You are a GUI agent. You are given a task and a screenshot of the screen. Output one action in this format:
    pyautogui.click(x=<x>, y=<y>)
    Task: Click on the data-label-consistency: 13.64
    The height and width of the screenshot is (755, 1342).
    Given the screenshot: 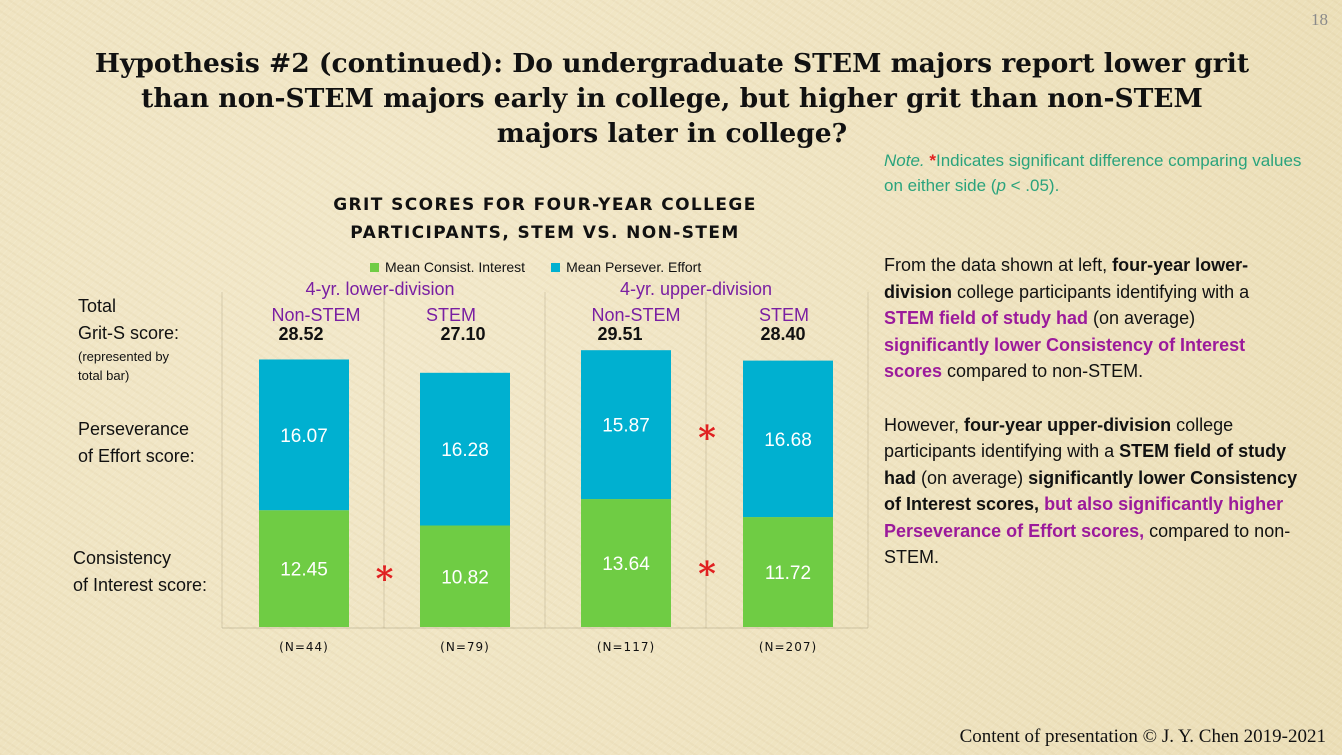 What is the action you would take?
    pyautogui.click(x=626, y=564)
    